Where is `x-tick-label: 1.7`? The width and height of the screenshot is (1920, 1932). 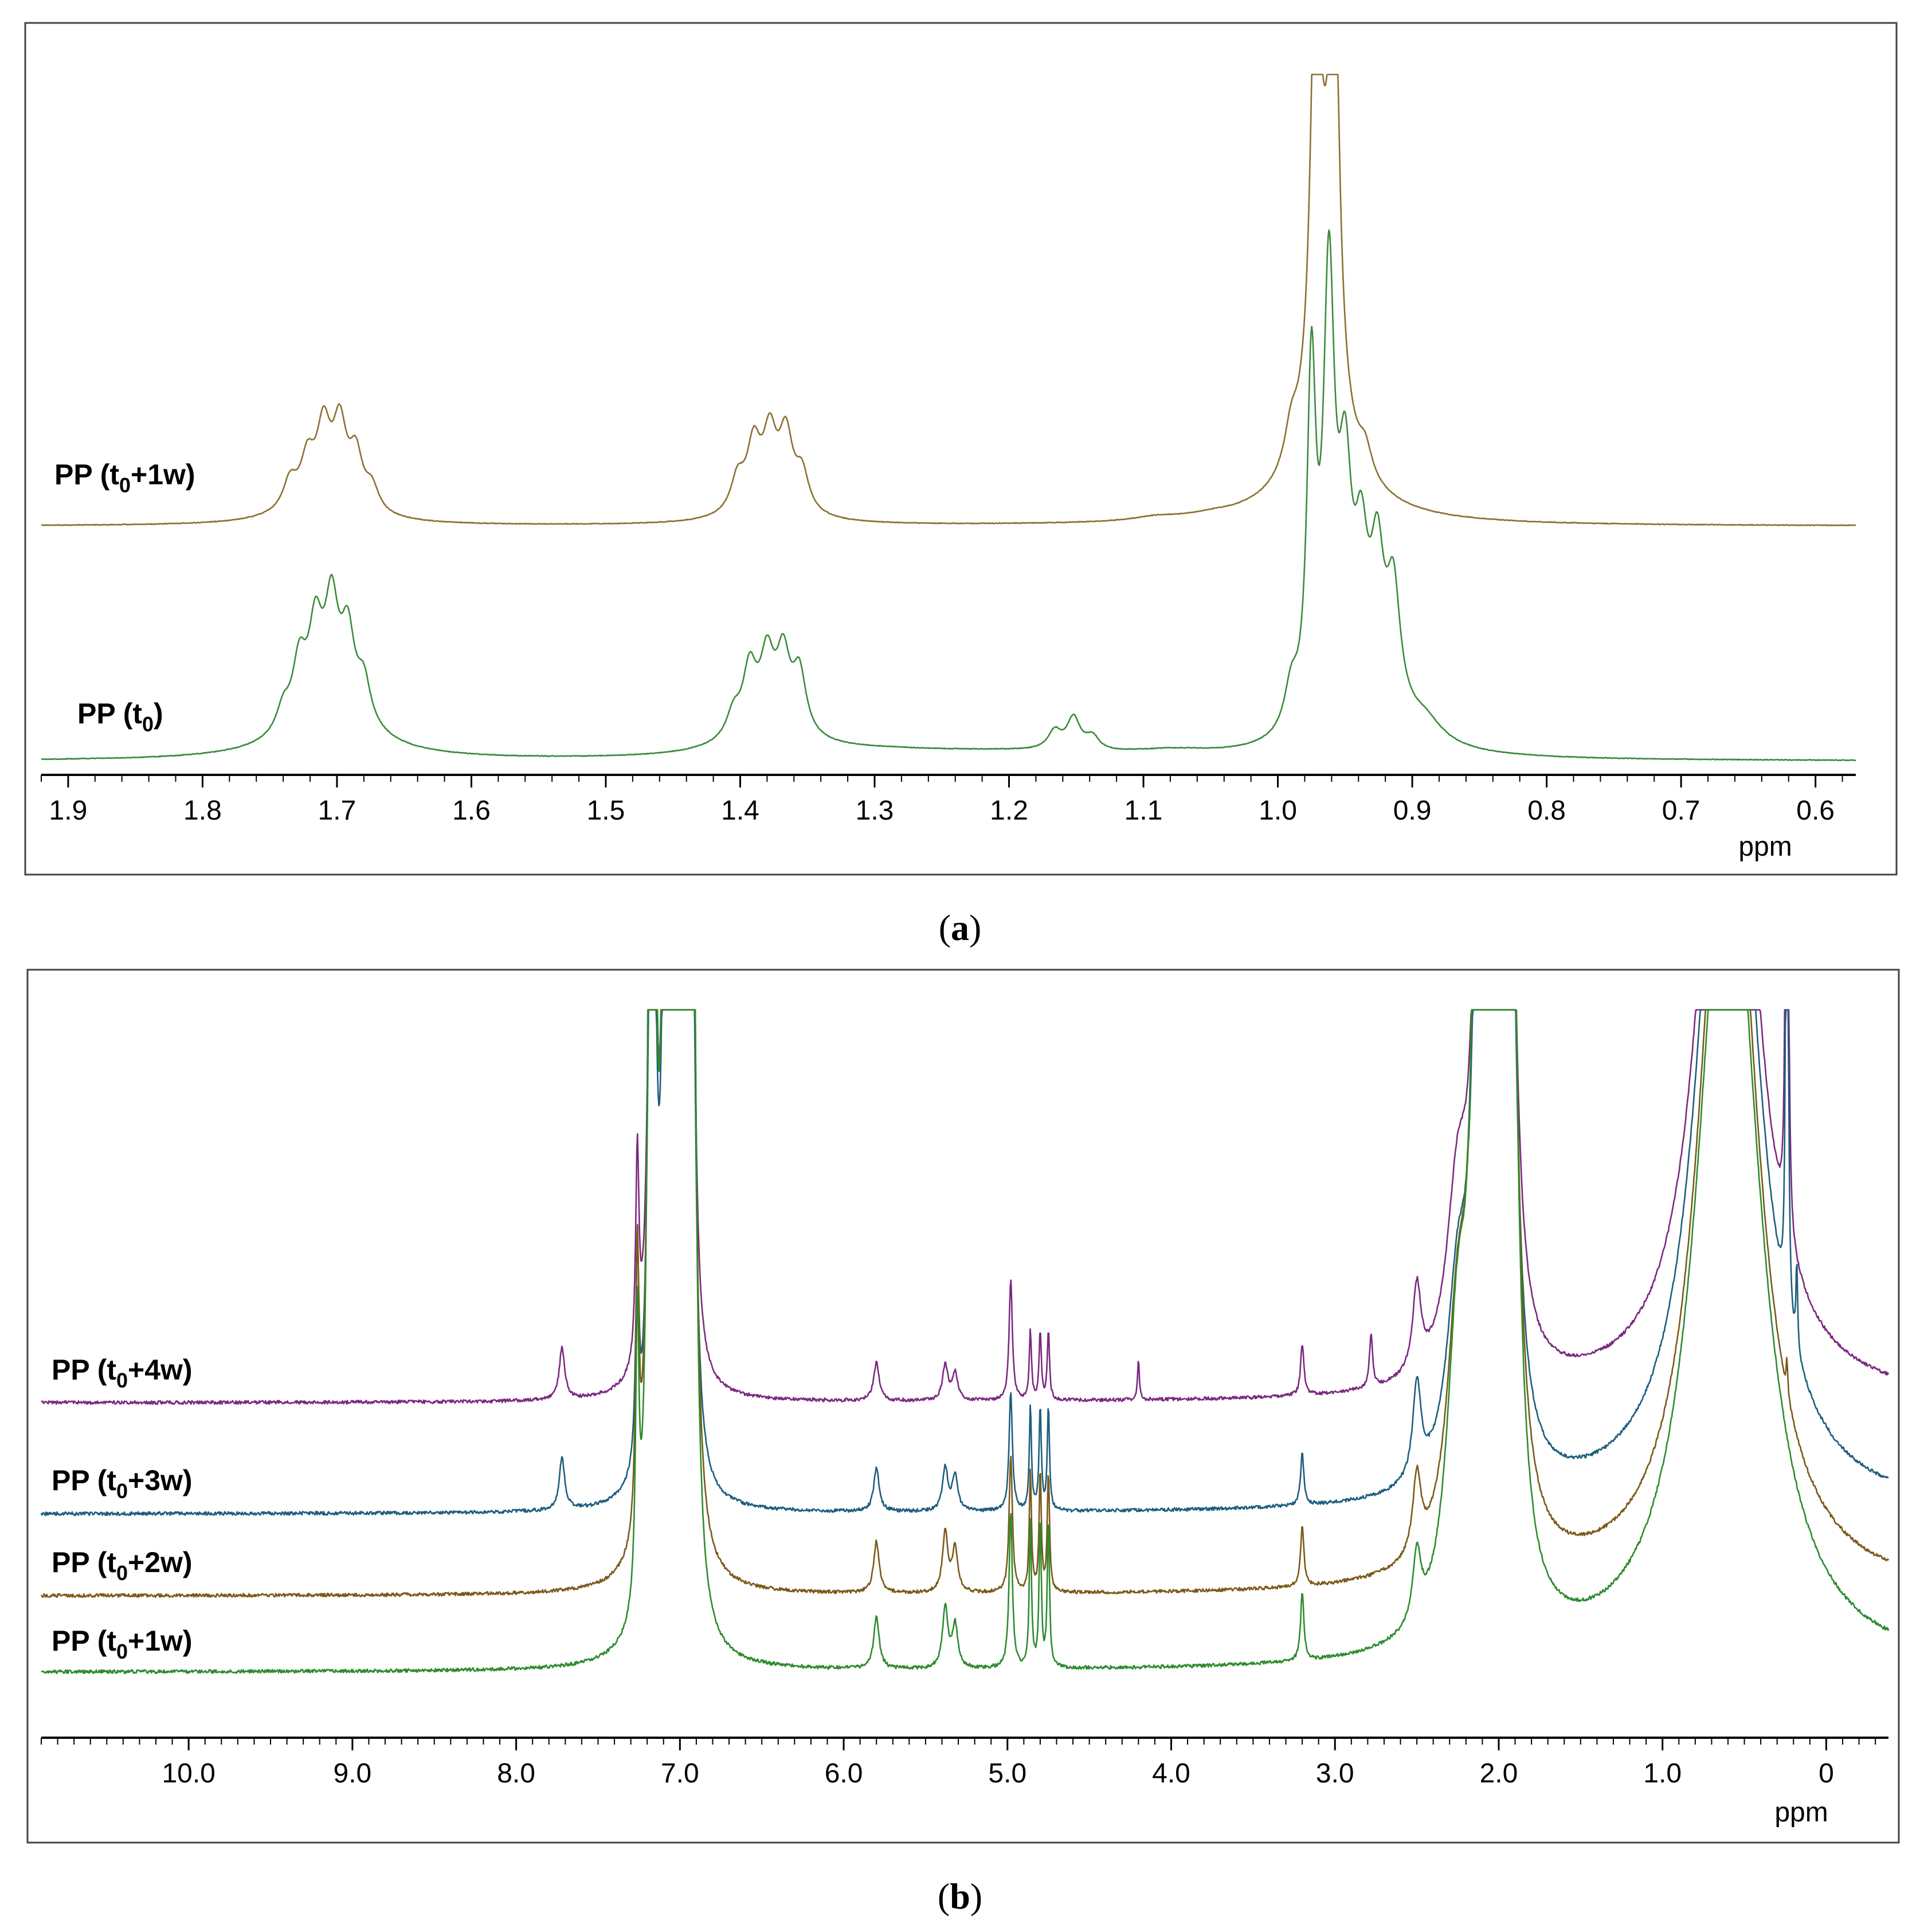 x-tick-label: 1.7 is located at coordinates (337, 810).